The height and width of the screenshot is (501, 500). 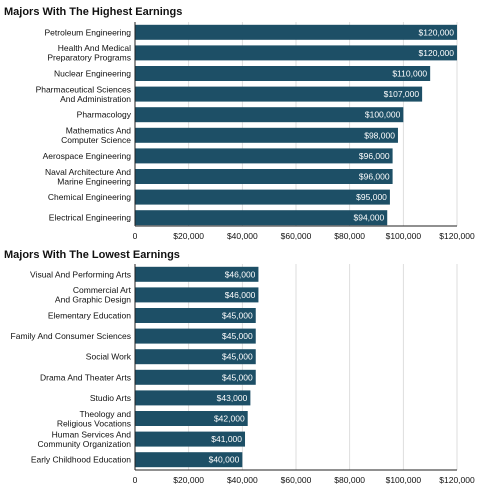 What do you see at coordinates (368, 218) in the screenshot?
I see `bar-value-label: $94,000` at bounding box center [368, 218].